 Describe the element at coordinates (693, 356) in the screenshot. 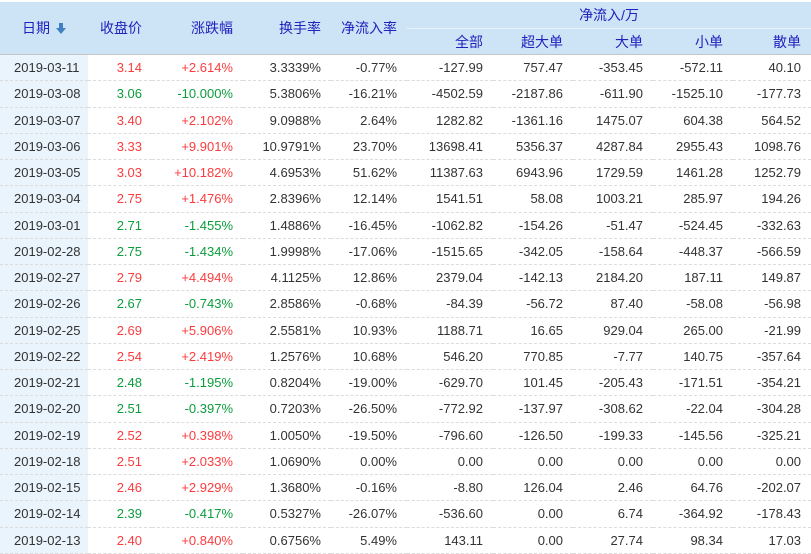

I see `inflow-small-cell: 140.75` at that location.